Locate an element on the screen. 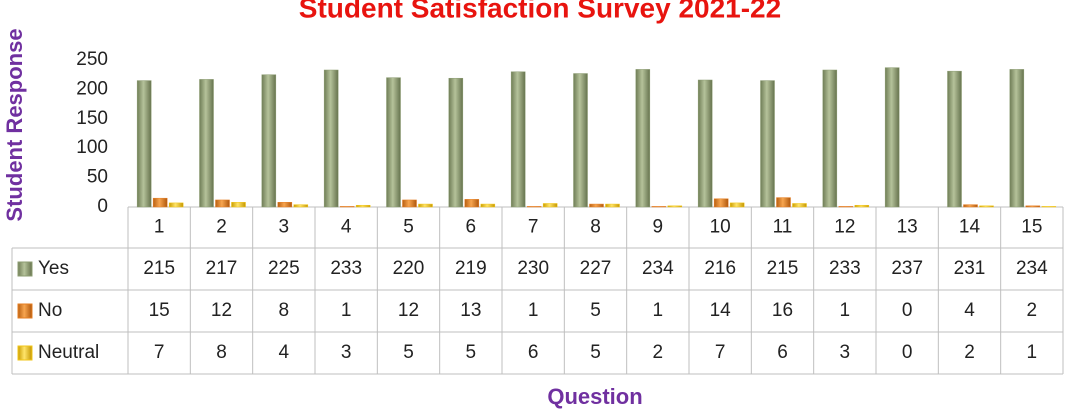 The width and height of the screenshot is (1073, 415). table-cell: 225 is located at coordinates (284, 268).